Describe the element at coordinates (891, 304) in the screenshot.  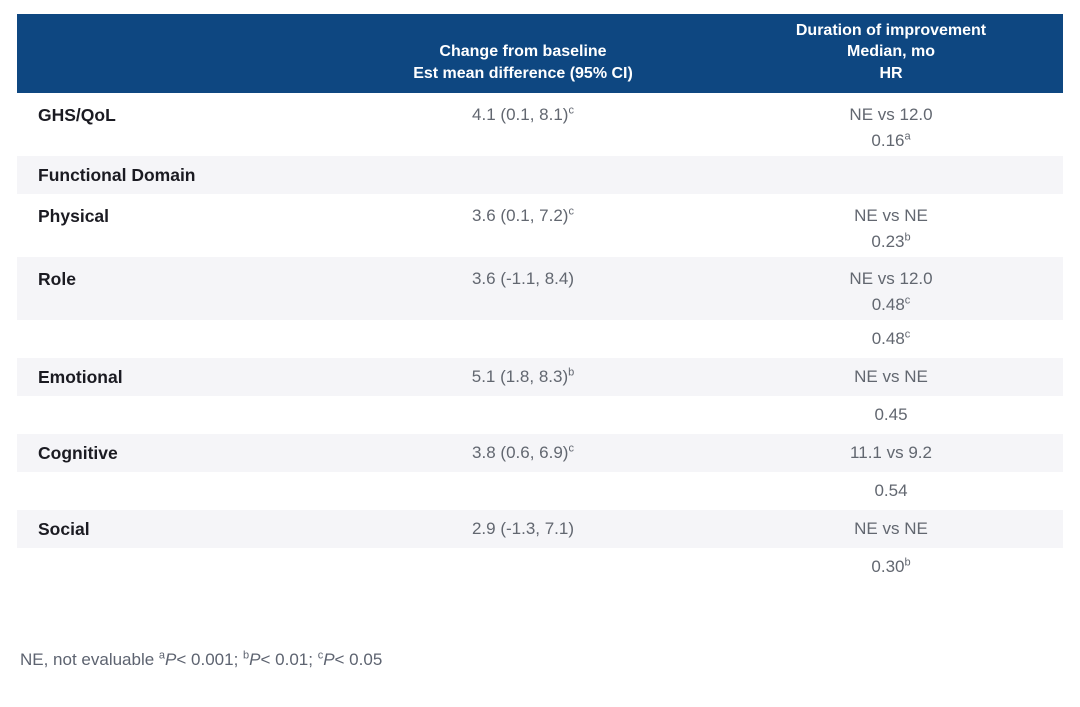
I see `duration-line2: 0.48c` at that location.